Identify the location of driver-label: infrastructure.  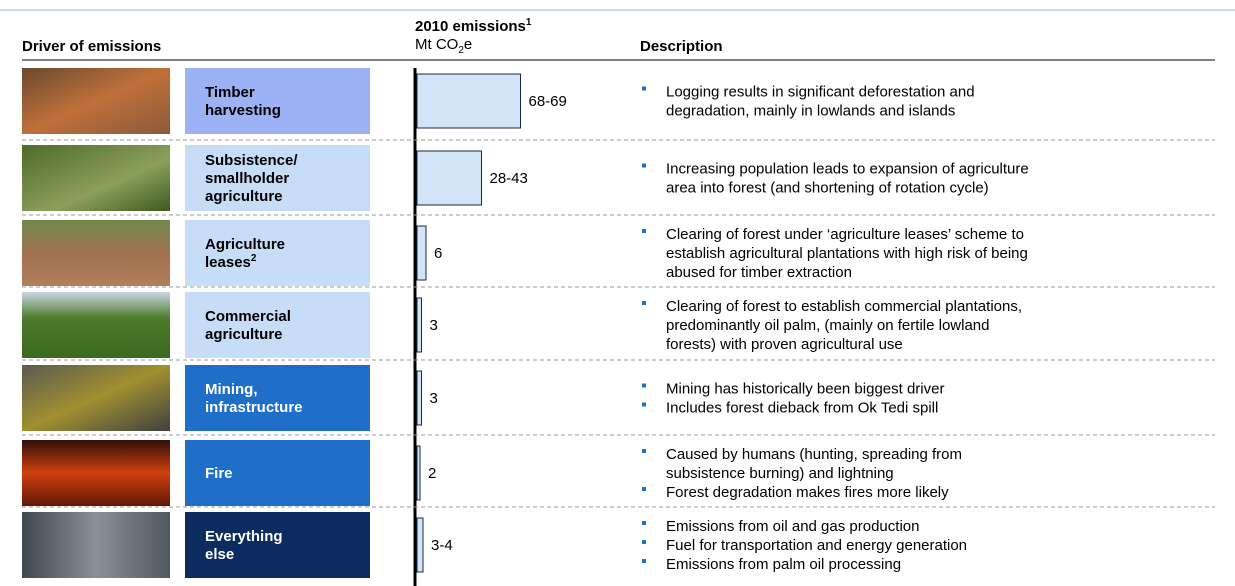
(254, 407).